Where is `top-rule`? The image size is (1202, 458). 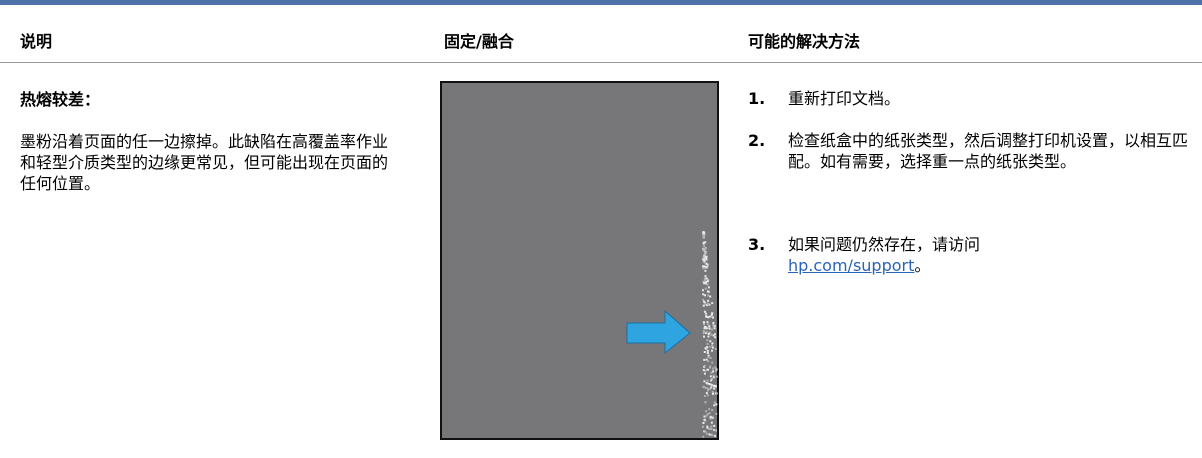
top-rule is located at coordinates (601, 2).